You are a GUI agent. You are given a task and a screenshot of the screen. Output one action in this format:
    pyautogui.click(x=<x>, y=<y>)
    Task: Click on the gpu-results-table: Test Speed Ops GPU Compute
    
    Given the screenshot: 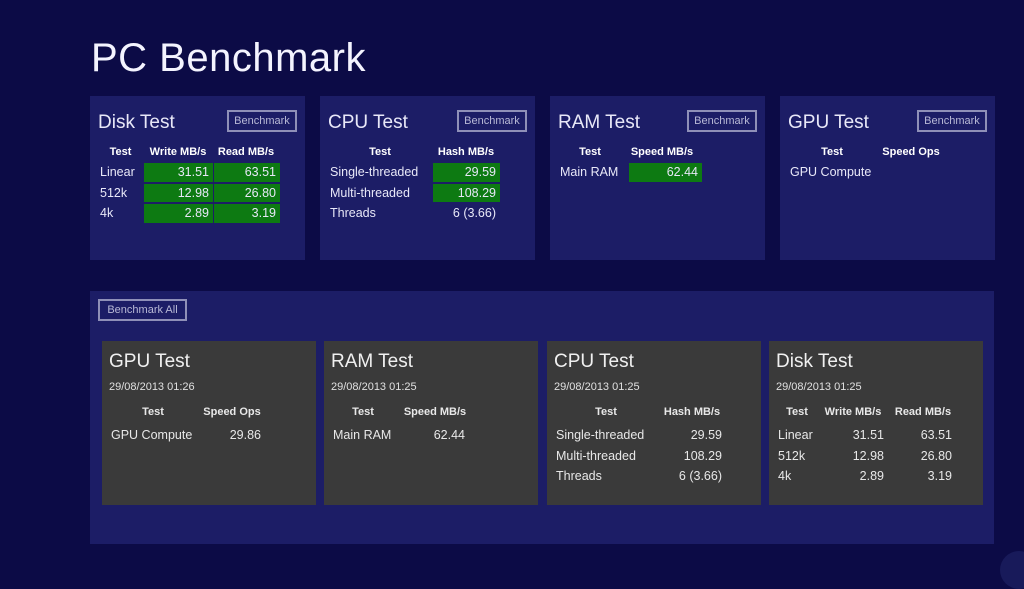 What is the action you would take?
    pyautogui.click(x=867, y=164)
    